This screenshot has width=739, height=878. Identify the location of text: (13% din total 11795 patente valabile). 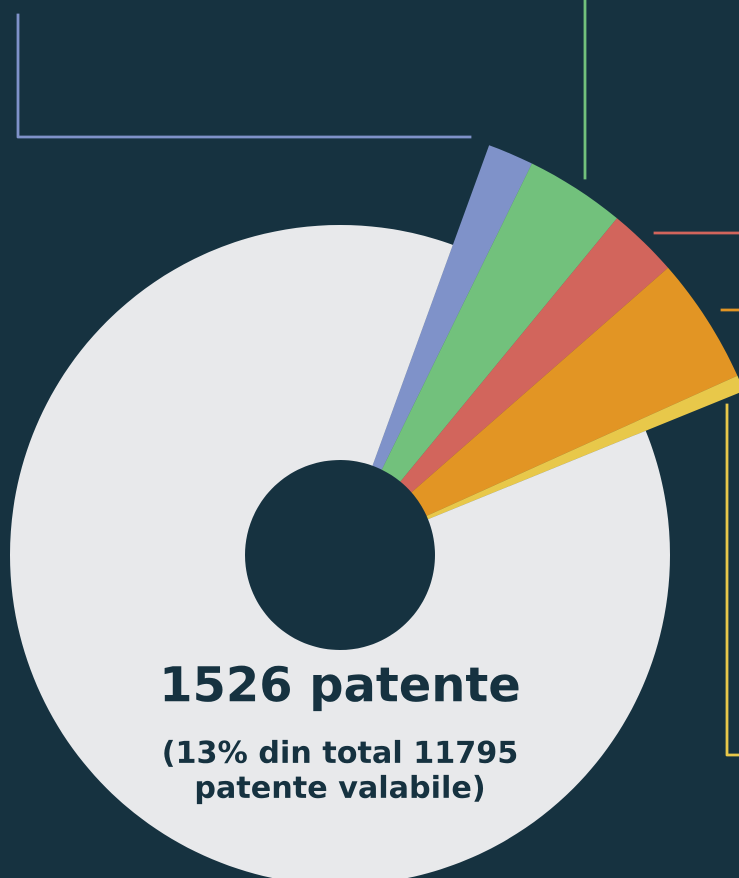
(340, 772).